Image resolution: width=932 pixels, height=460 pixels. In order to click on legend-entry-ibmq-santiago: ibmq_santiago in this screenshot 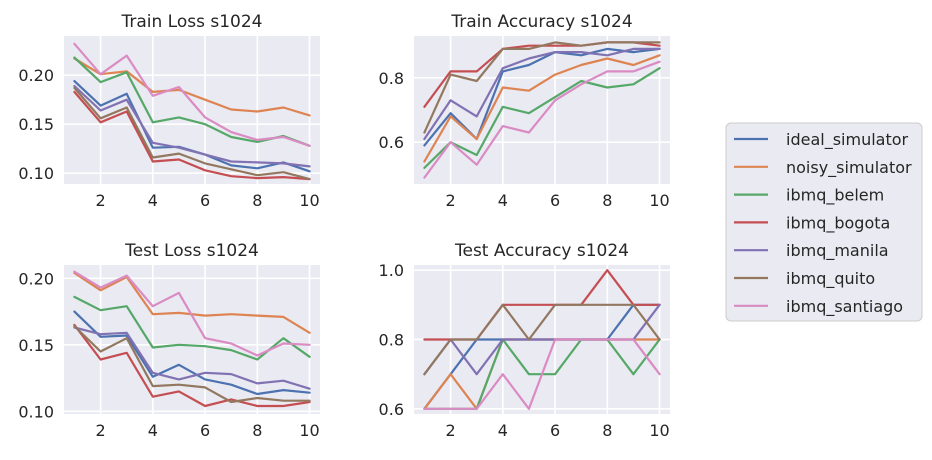, I will do `click(818, 307)`.